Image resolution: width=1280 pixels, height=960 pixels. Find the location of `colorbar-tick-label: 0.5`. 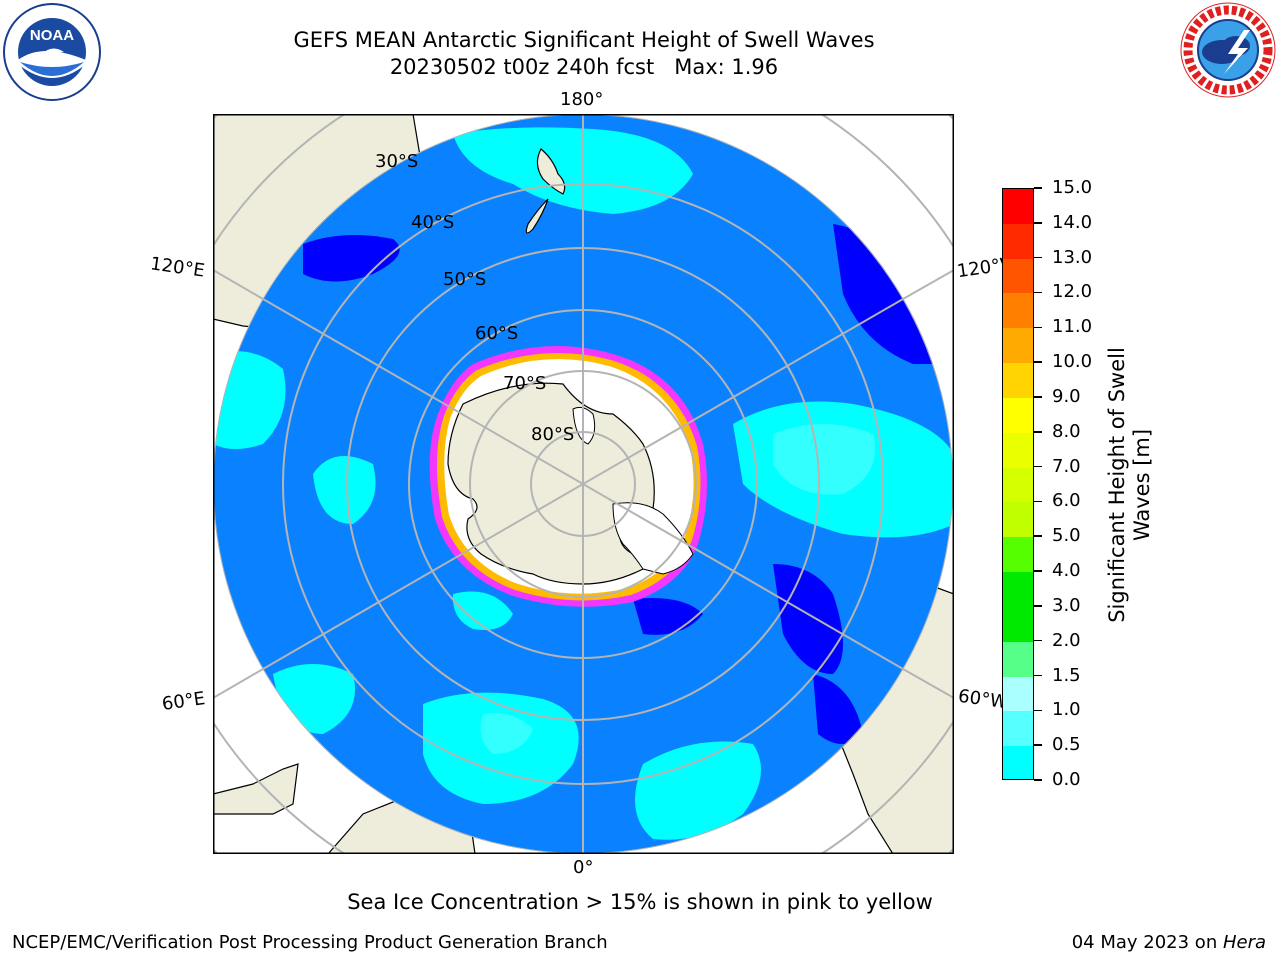

colorbar-tick-label: 0.5 is located at coordinates (1066, 745).